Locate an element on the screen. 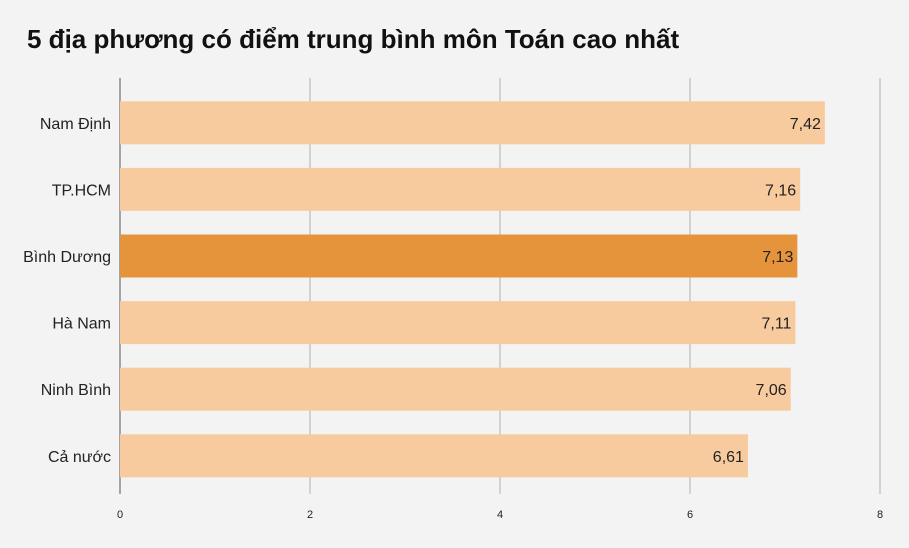 The image size is (909, 548). x-tick-label: 0 is located at coordinates (120, 515).